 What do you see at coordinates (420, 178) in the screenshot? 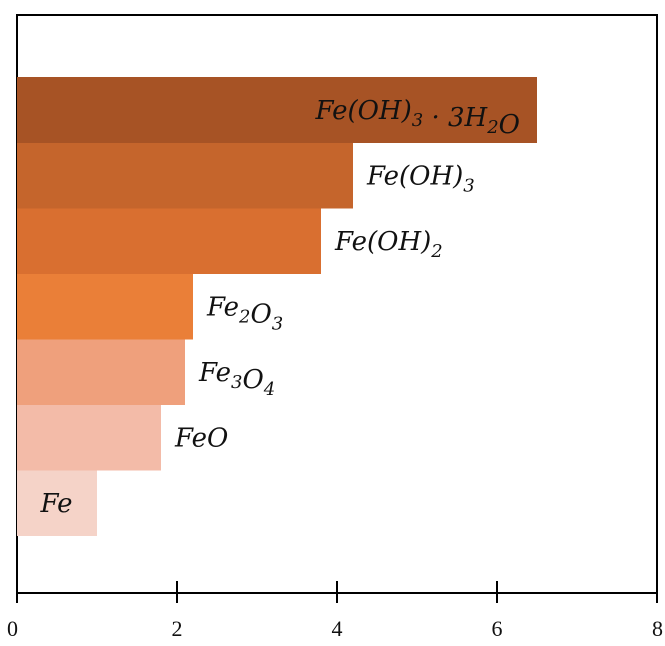
I see `bar-label-fe-oh-3: Fe(OH)3` at bounding box center [420, 178].